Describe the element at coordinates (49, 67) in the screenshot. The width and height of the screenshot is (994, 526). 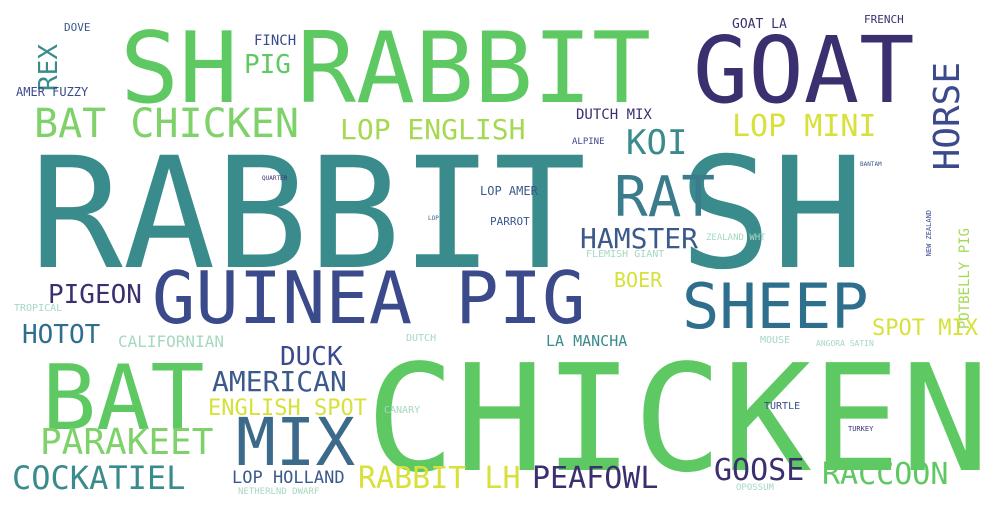
I see `word-rex: REX` at that location.